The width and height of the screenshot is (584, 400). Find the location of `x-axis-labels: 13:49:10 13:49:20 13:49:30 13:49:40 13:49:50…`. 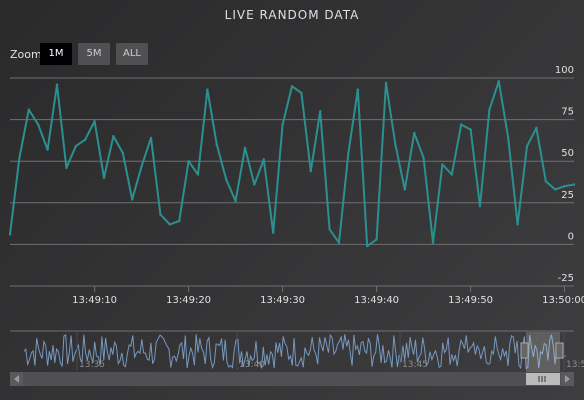

x-axis-labels: 13:49:10 13:49:20 13:49:30 13:49:40 13:49:50… is located at coordinates (328, 296).